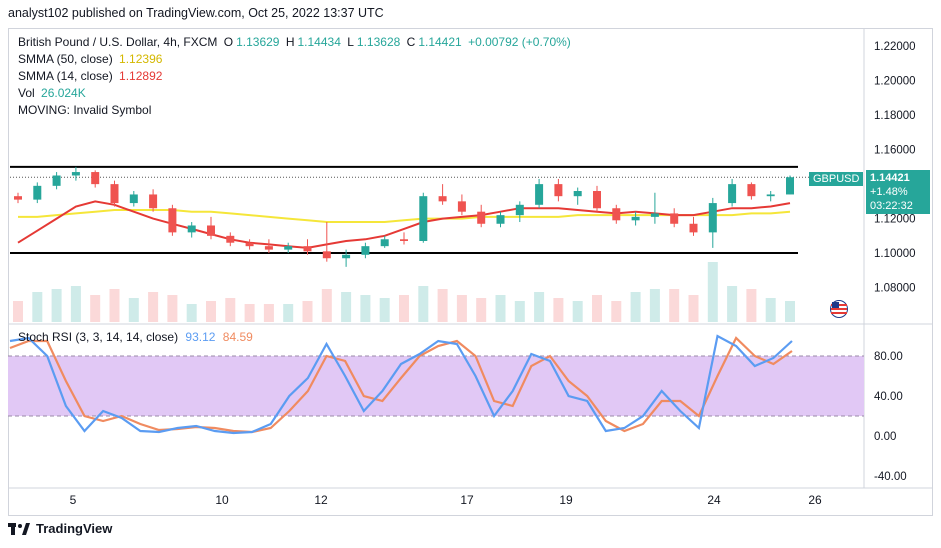 This screenshot has width=941, height=548. I want to click on time-tick-label: 26, so click(815, 500).